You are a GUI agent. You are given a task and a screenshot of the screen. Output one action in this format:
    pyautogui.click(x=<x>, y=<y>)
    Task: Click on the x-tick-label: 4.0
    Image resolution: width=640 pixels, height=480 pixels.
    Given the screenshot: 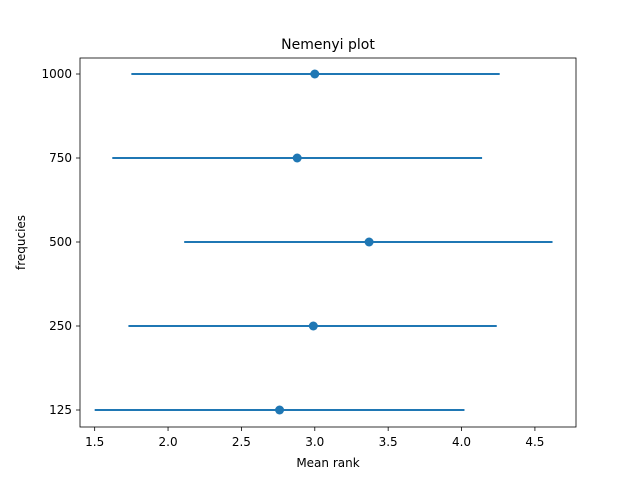 What is the action you would take?
    pyautogui.click(x=461, y=442)
    